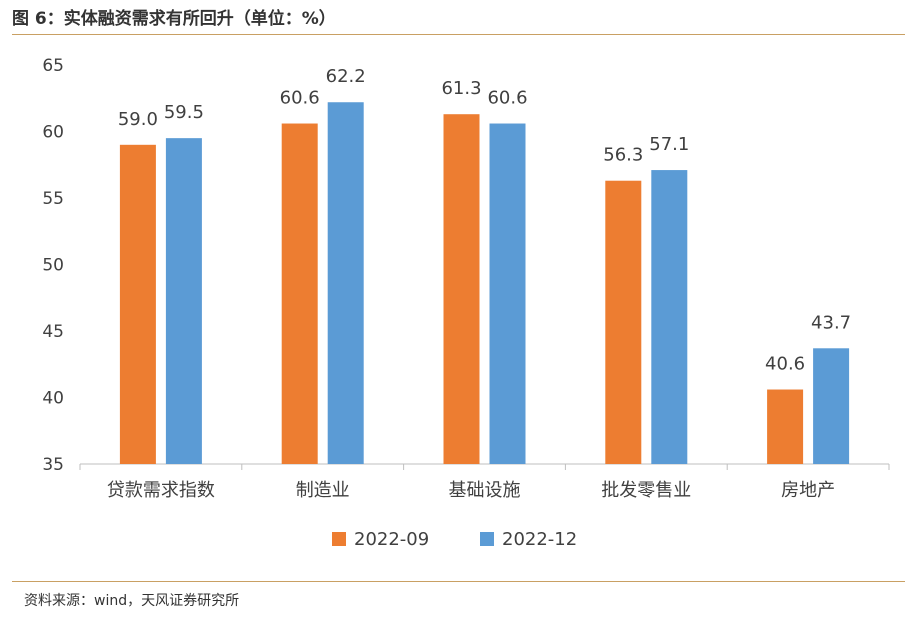 The width and height of the screenshot is (913, 618). What do you see at coordinates (161, 490) in the screenshot?
I see `x-tick-label: 贷款需求指数` at bounding box center [161, 490].